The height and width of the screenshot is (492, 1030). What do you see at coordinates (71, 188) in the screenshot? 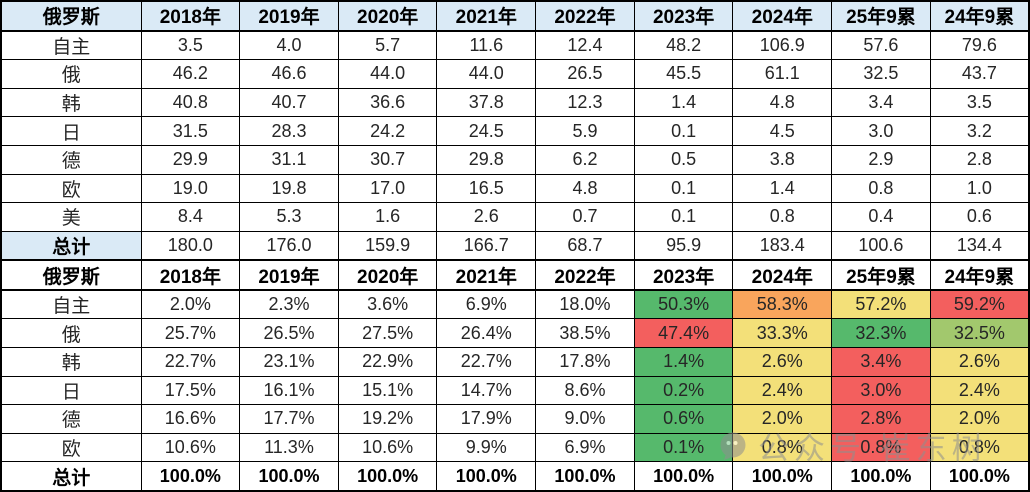
I see `row-label-cell: 欧` at bounding box center [71, 188].